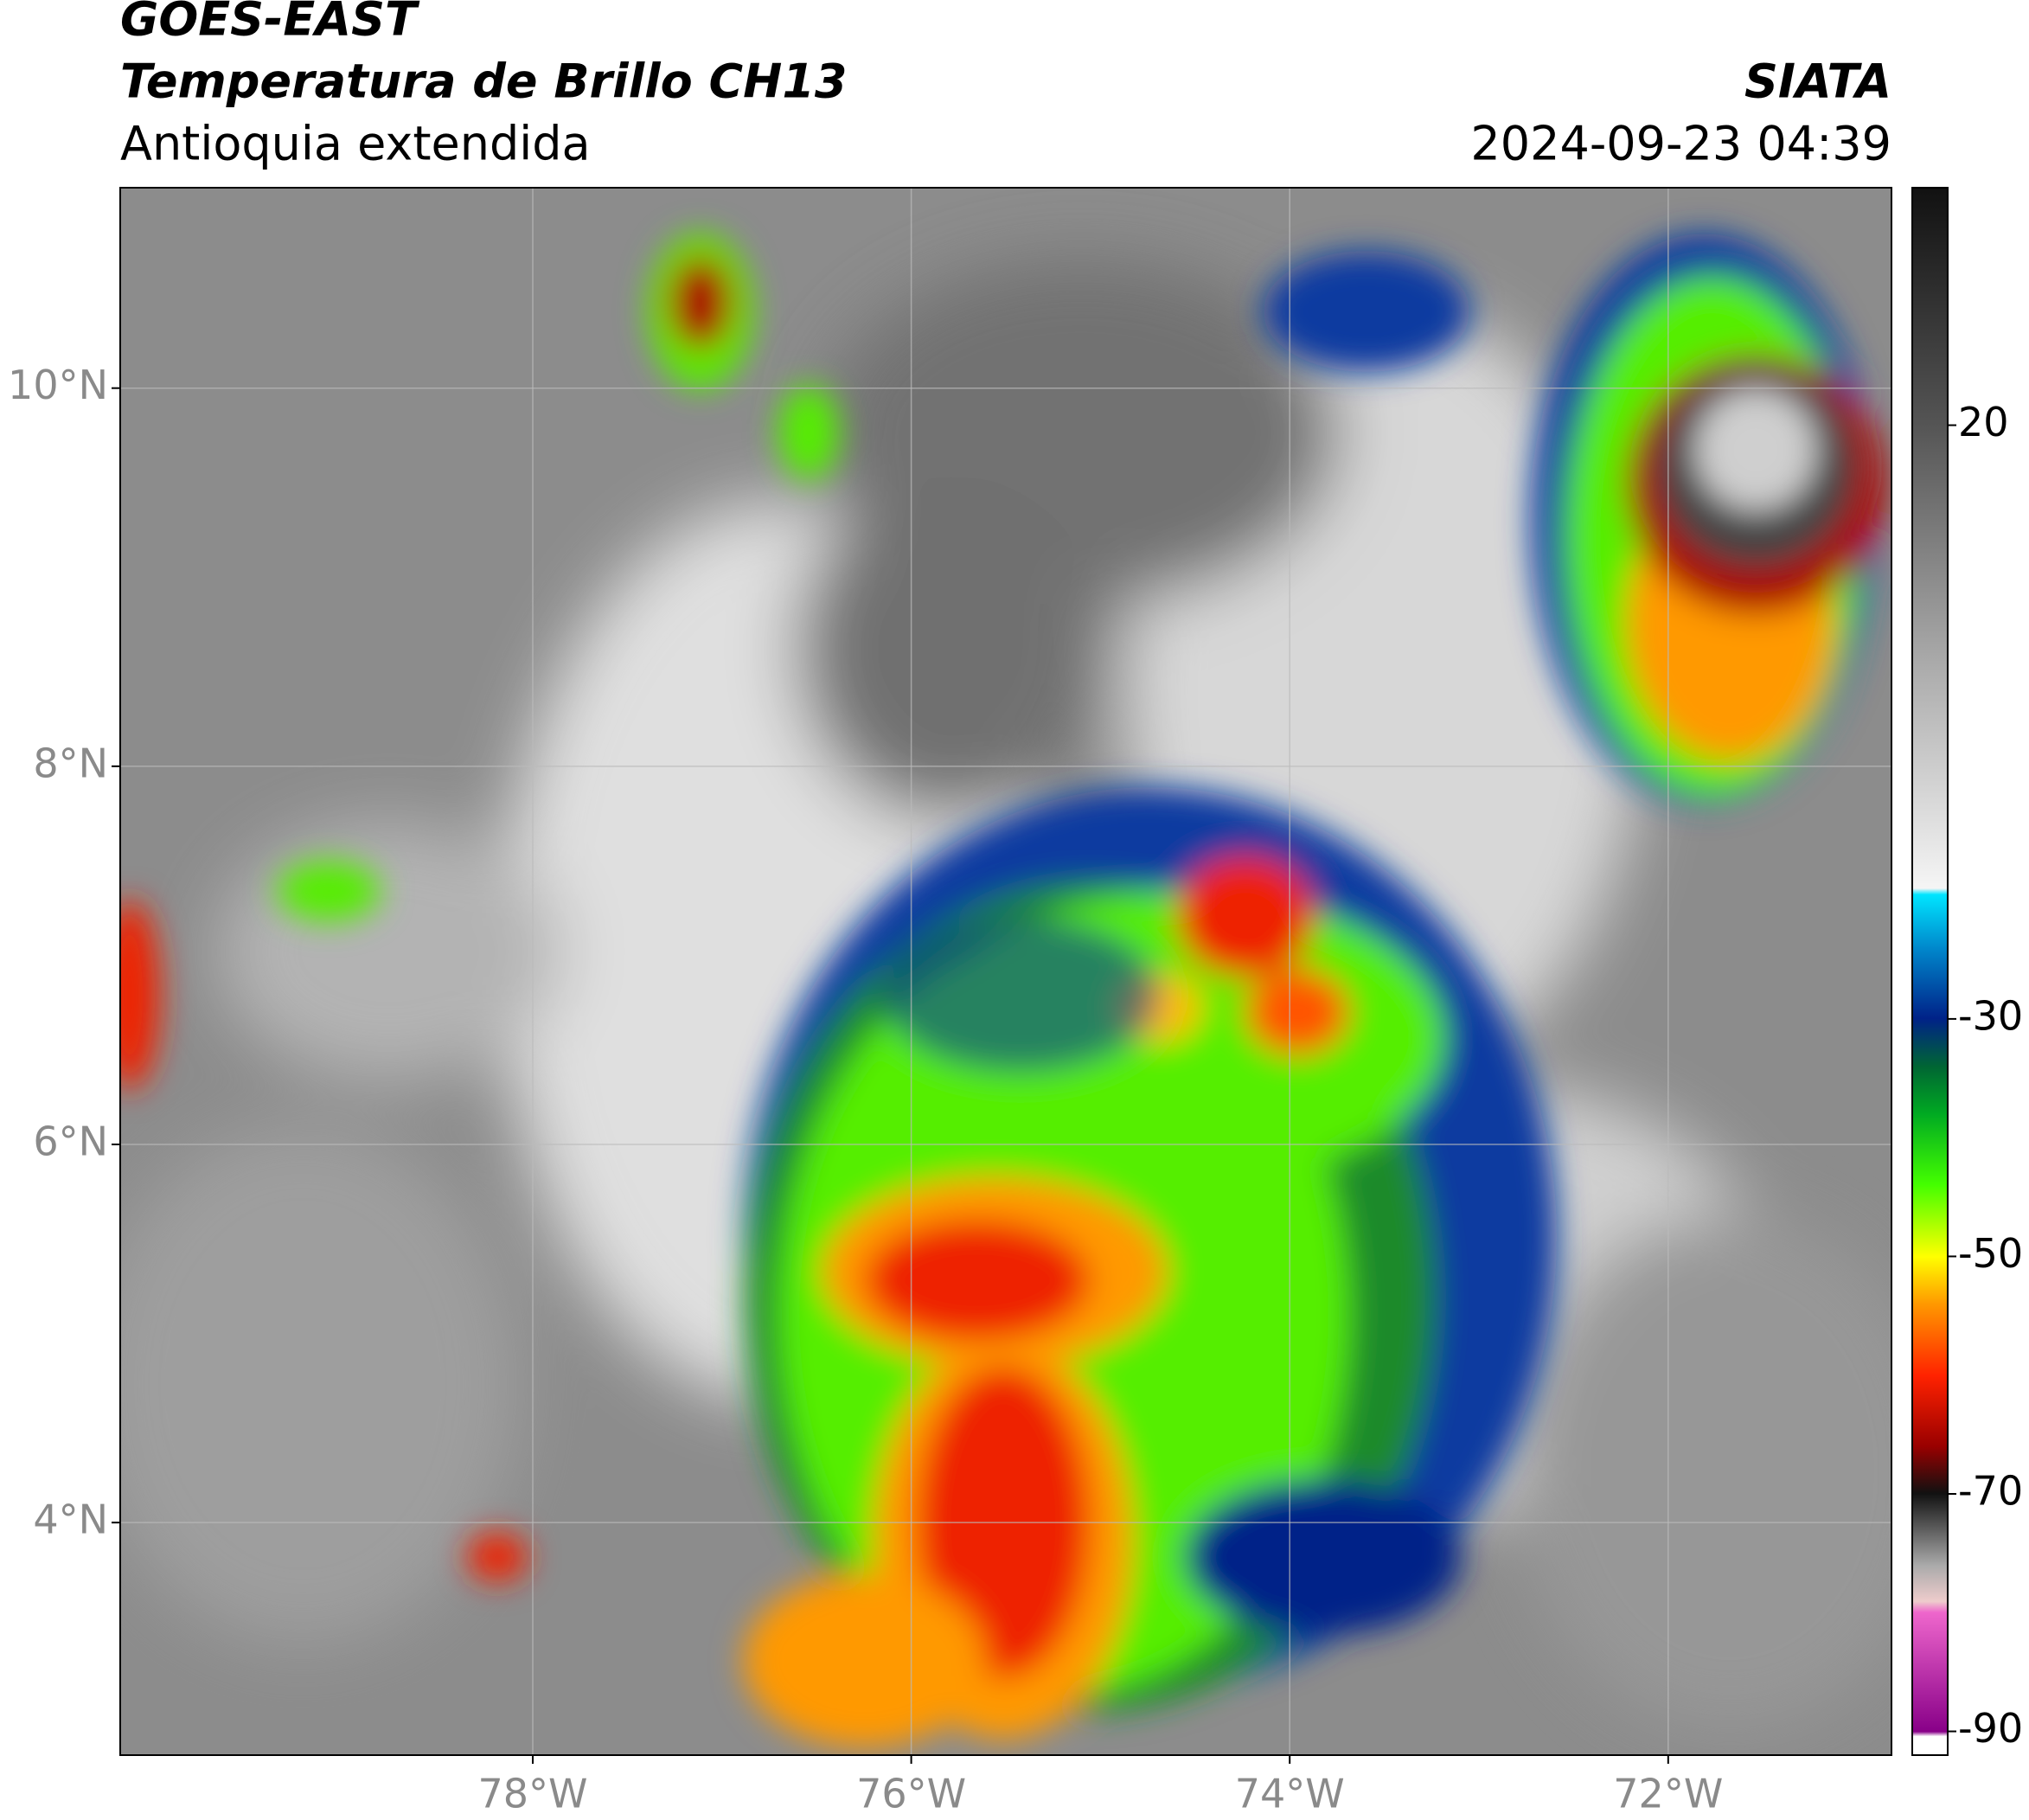  Describe the element at coordinates (532, 1794) in the screenshot. I see `x-tick-label: 78°W` at that location.